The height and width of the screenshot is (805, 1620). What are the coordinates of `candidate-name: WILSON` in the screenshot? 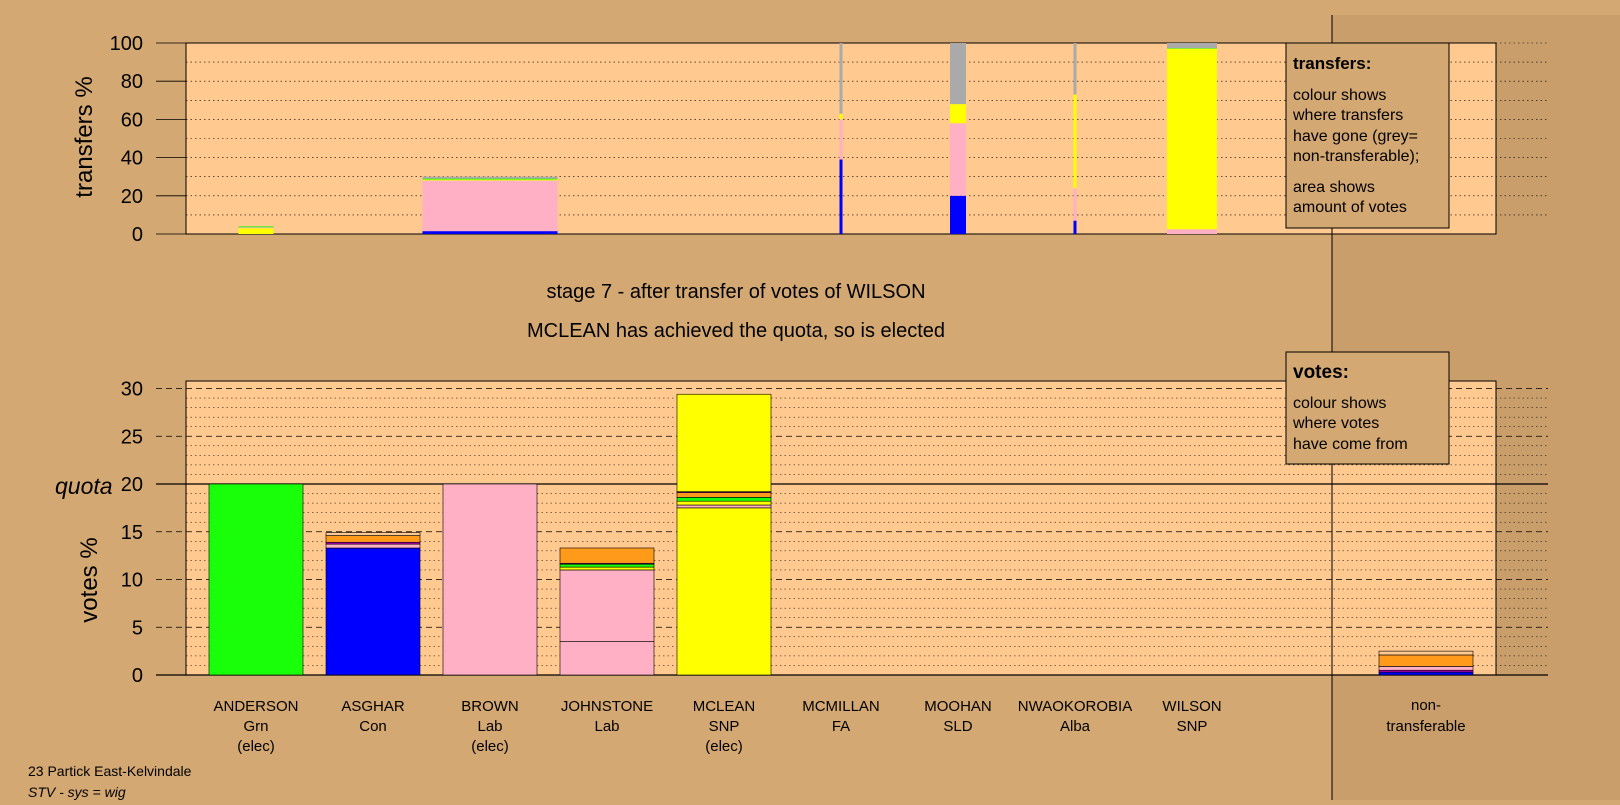 It's located at (1191, 706).